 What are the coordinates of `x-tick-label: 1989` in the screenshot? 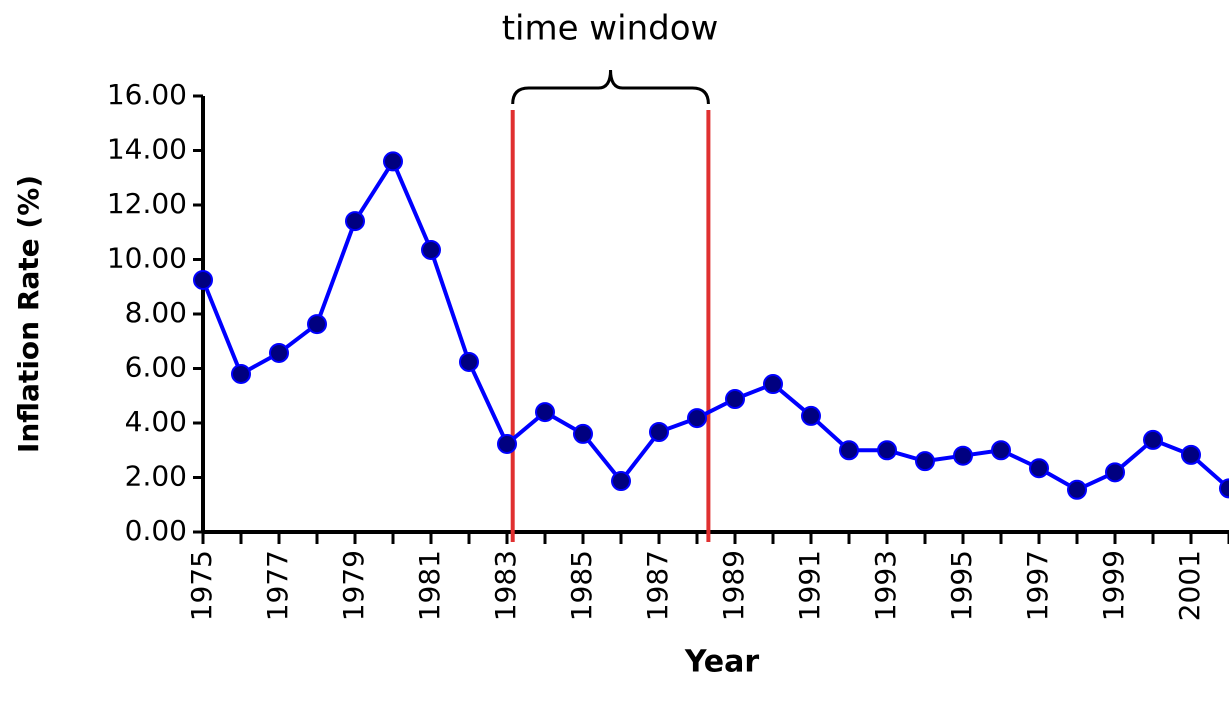 It's located at (733, 585).